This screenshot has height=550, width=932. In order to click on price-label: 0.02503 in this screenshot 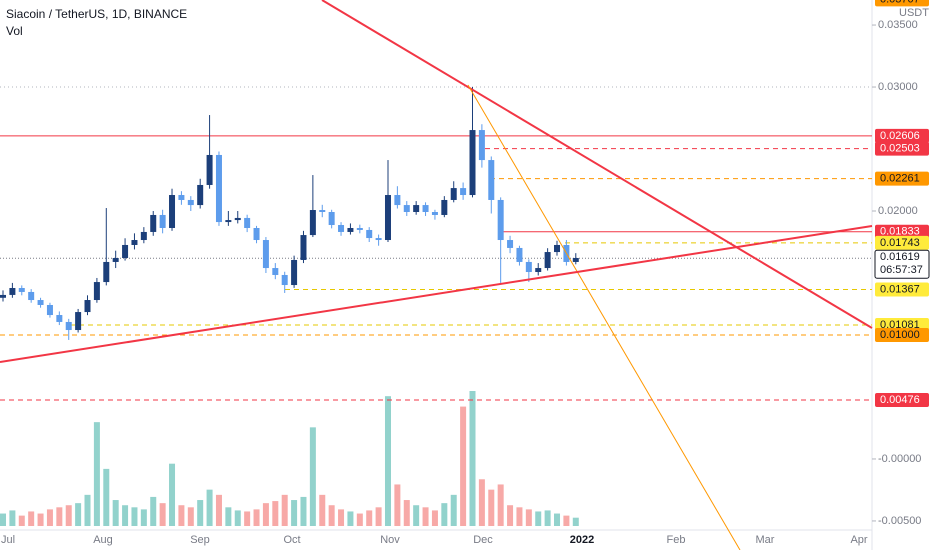, I will do `click(900, 149)`.